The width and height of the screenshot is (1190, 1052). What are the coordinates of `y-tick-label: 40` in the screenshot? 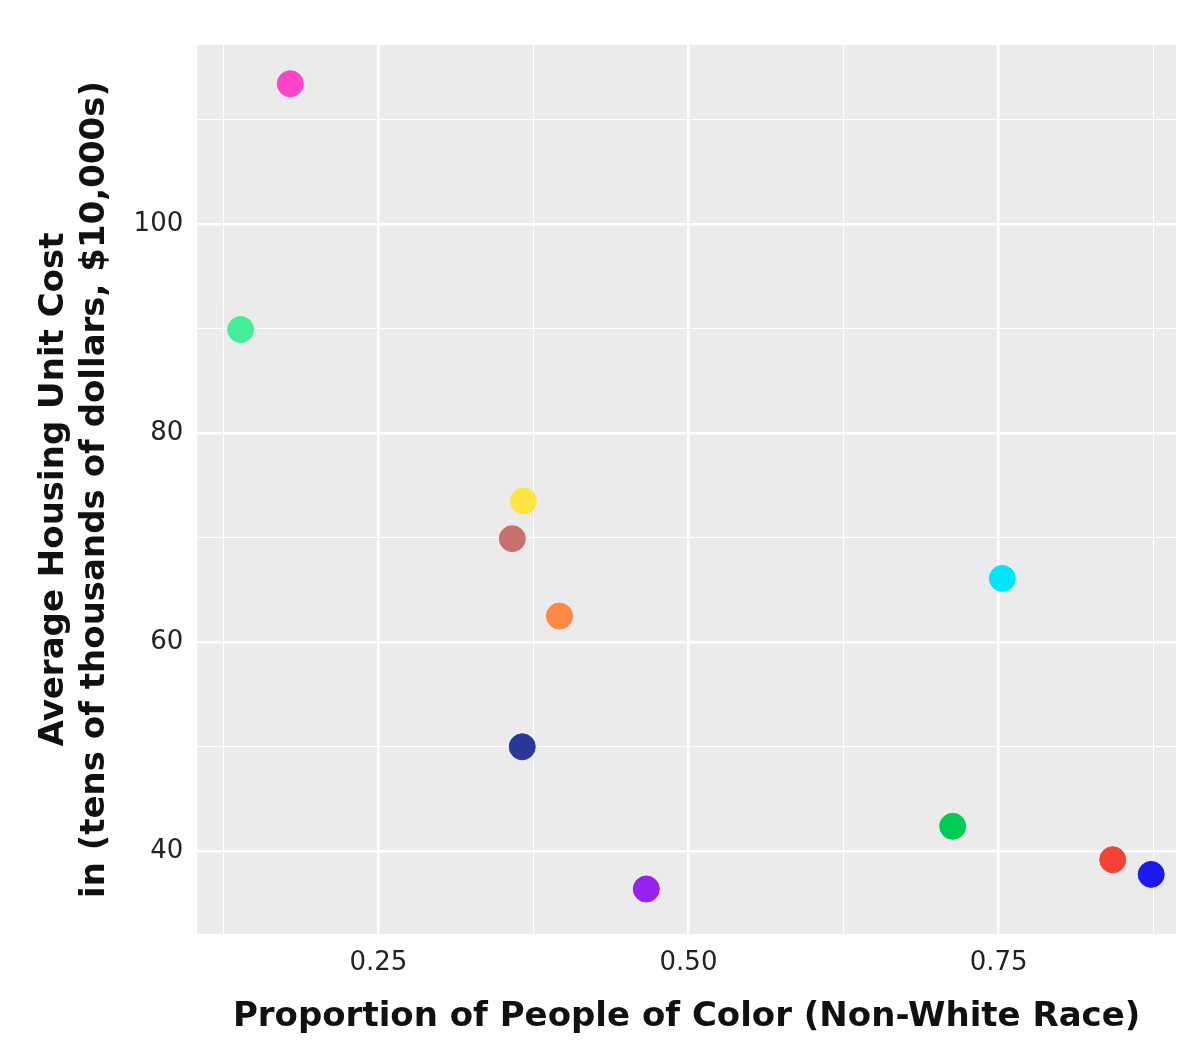 It's located at (167, 849).